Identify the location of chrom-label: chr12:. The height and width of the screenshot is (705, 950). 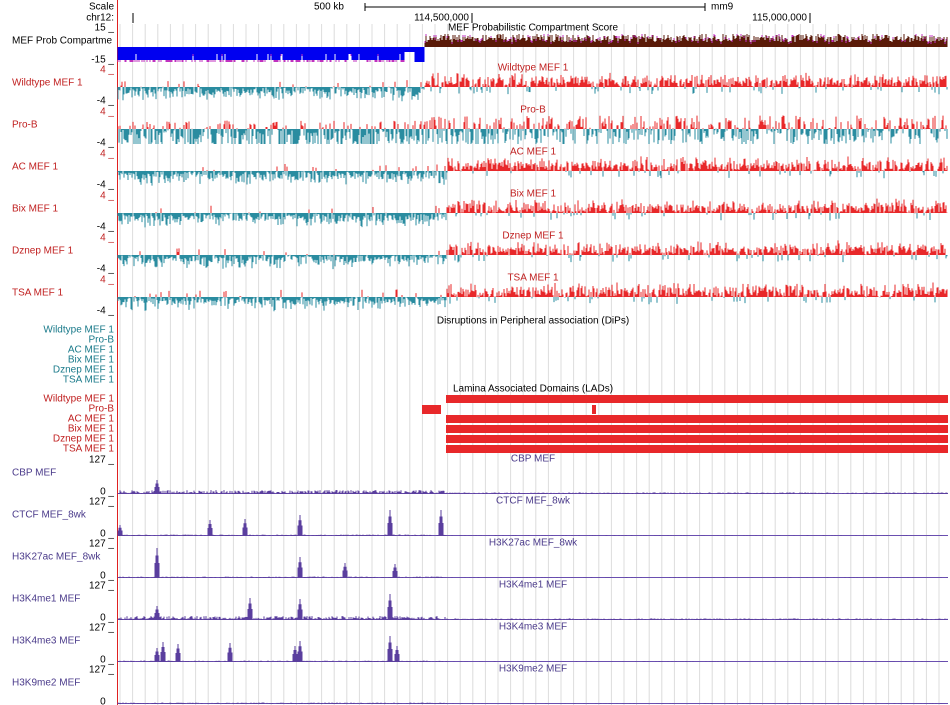
(100, 18).